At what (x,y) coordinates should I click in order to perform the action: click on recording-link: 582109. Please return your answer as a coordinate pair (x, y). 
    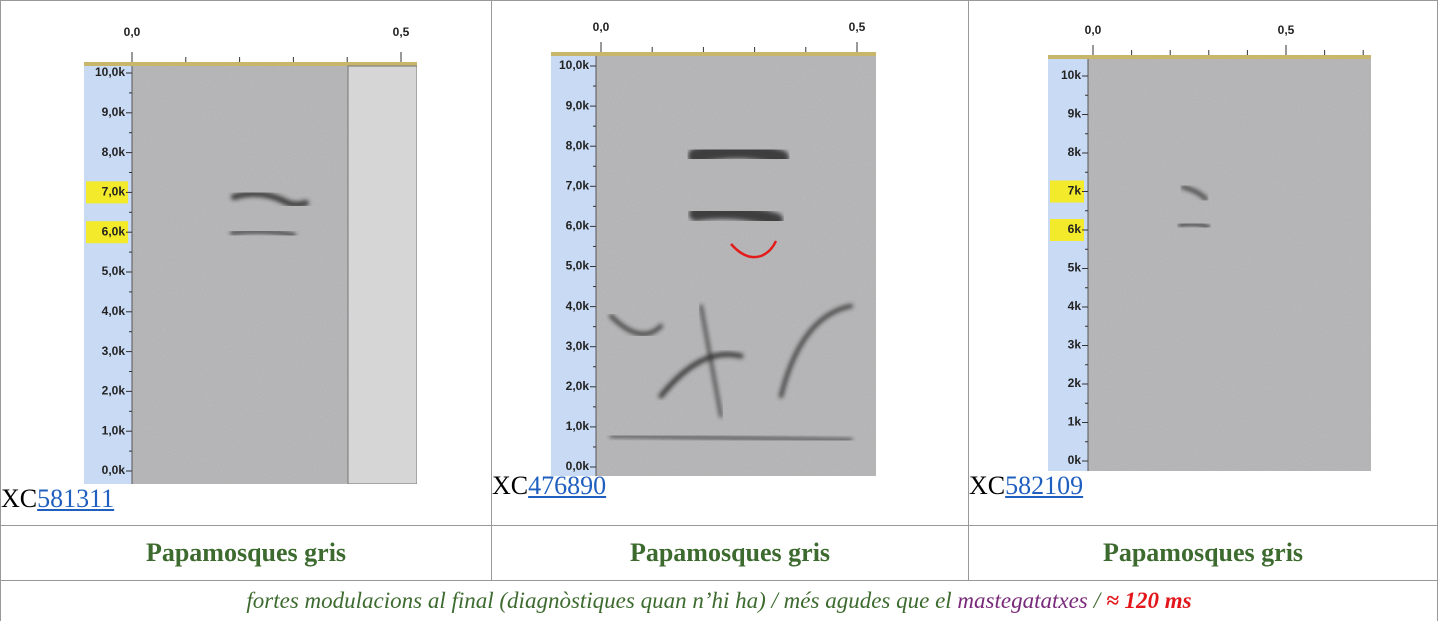
    Looking at the image, I should click on (1044, 485).